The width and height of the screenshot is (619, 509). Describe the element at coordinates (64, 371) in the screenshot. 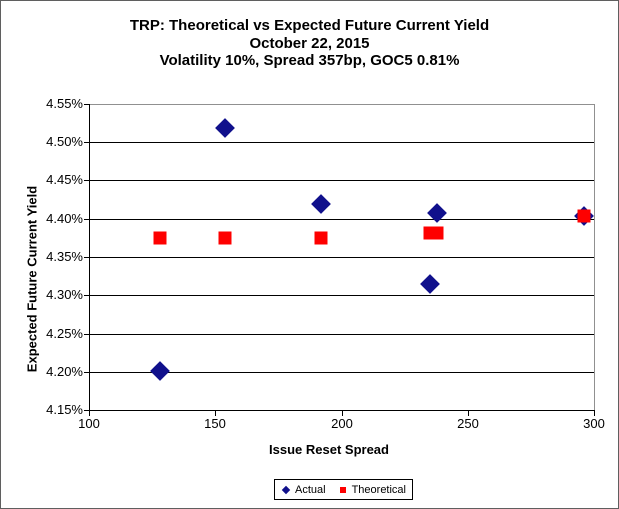

I see `y-tick-label: 4.20%` at that location.